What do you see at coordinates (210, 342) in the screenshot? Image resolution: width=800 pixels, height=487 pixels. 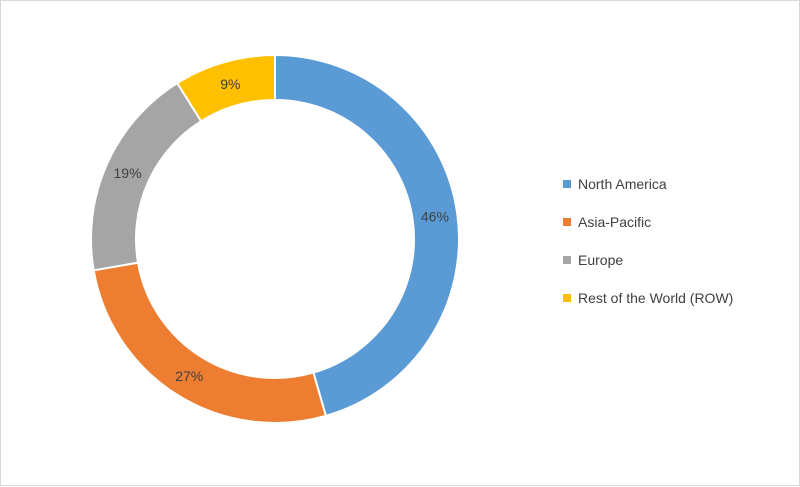 I see `slice-asia-pacific` at bounding box center [210, 342].